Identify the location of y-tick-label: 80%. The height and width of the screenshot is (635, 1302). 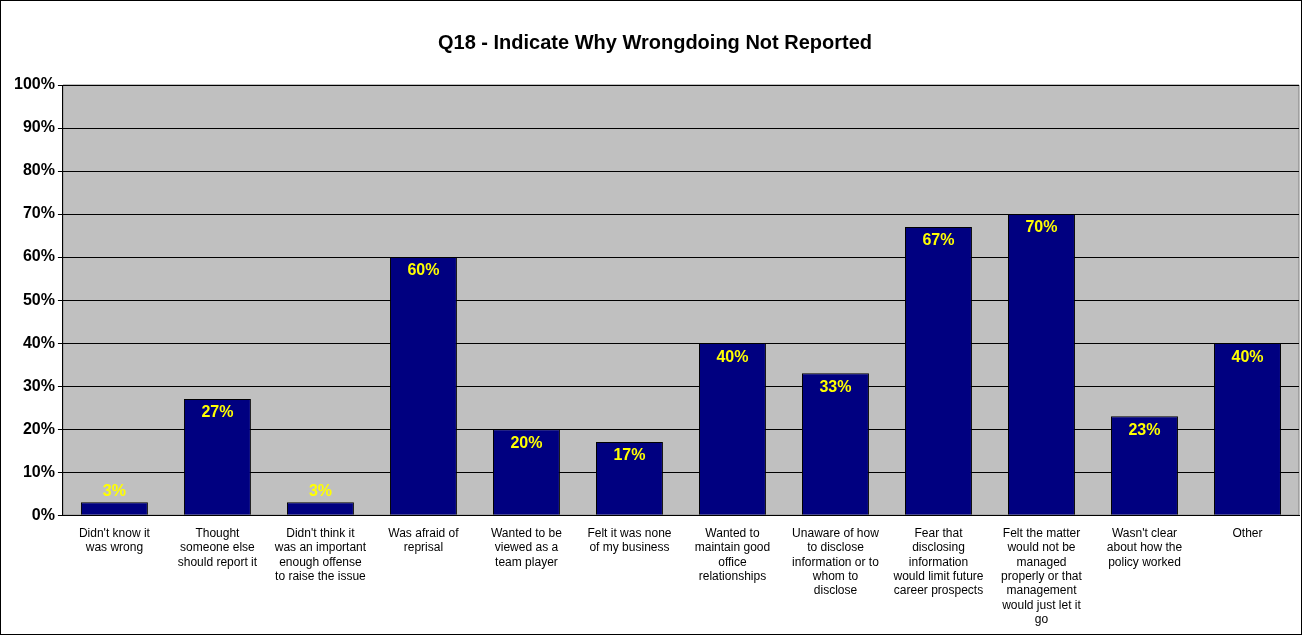
(38, 170).